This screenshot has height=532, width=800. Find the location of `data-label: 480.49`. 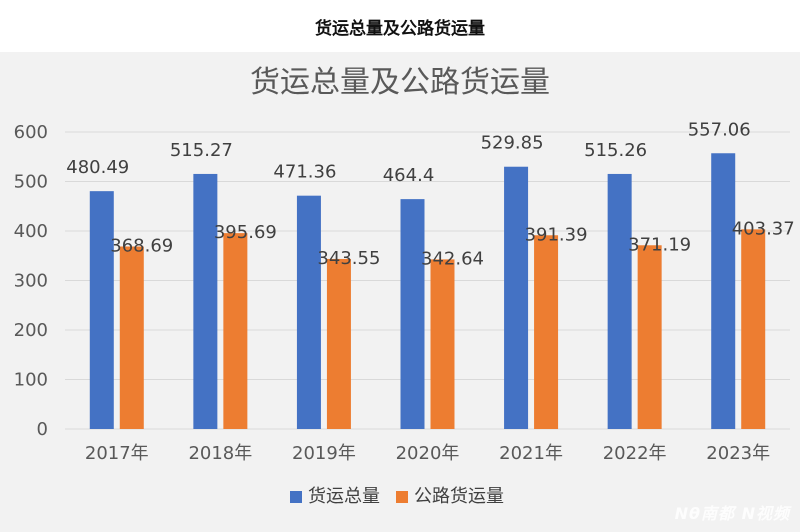

data-label: 480.49 is located at coordinates (97, 167).